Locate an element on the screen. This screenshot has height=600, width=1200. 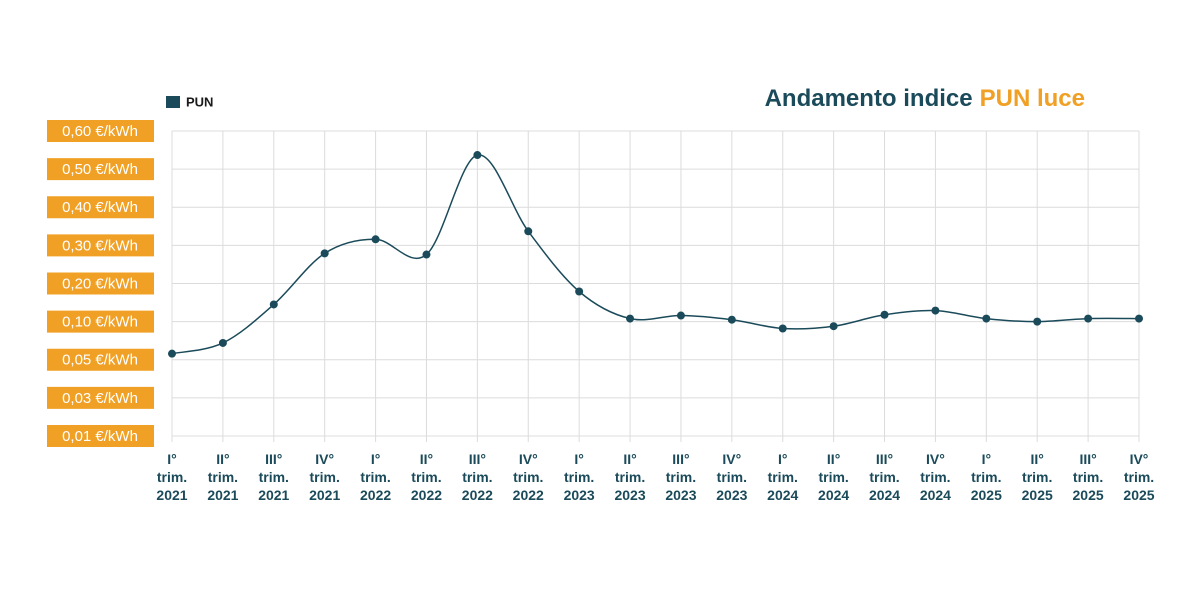
x-tick-label: IV° trim. 2024 is located at coordinates (935, 477).